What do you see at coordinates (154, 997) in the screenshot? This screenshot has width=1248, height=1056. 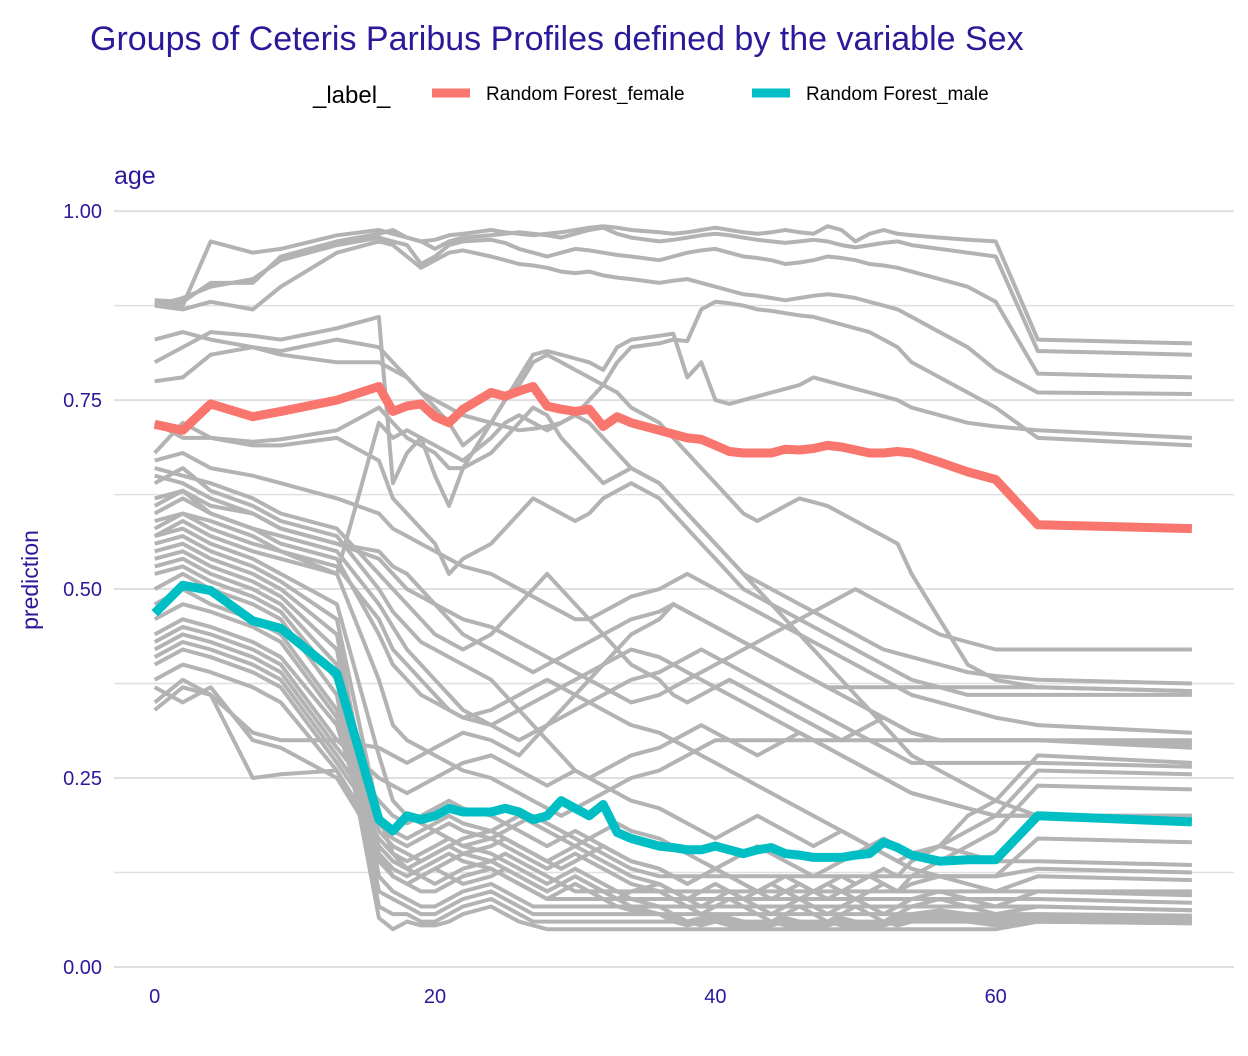 I see `x-tick-label: 0` at bounding box center [154, 997].